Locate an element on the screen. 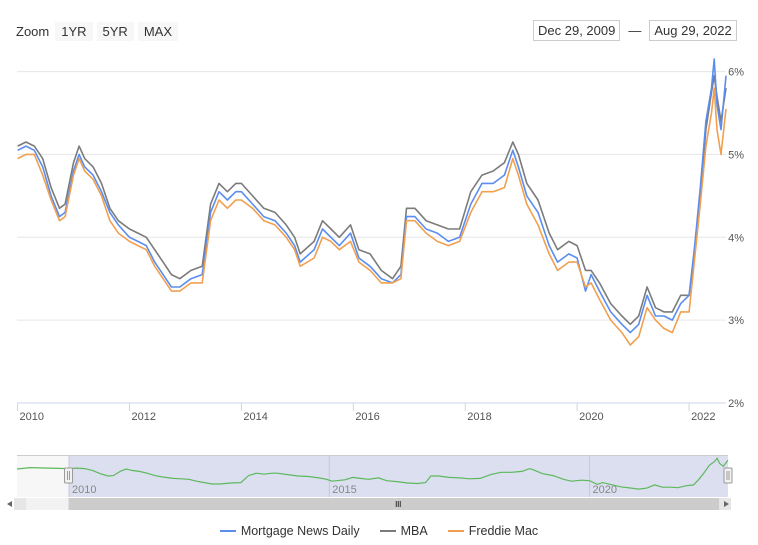  navigator-series-line is located at coordinates (372, 473).